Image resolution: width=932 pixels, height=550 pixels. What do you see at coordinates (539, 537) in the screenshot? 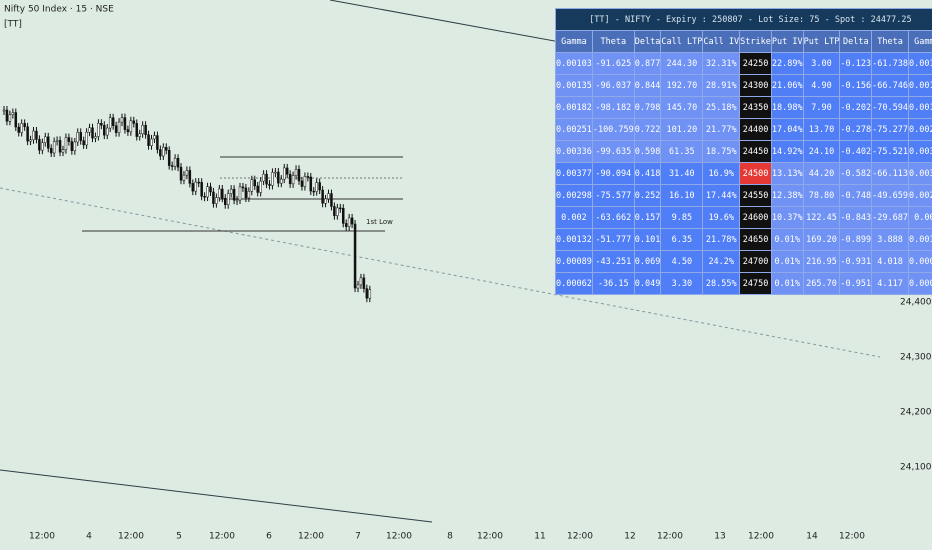
I see `time-label: 11` at bounding box center [539, 537].